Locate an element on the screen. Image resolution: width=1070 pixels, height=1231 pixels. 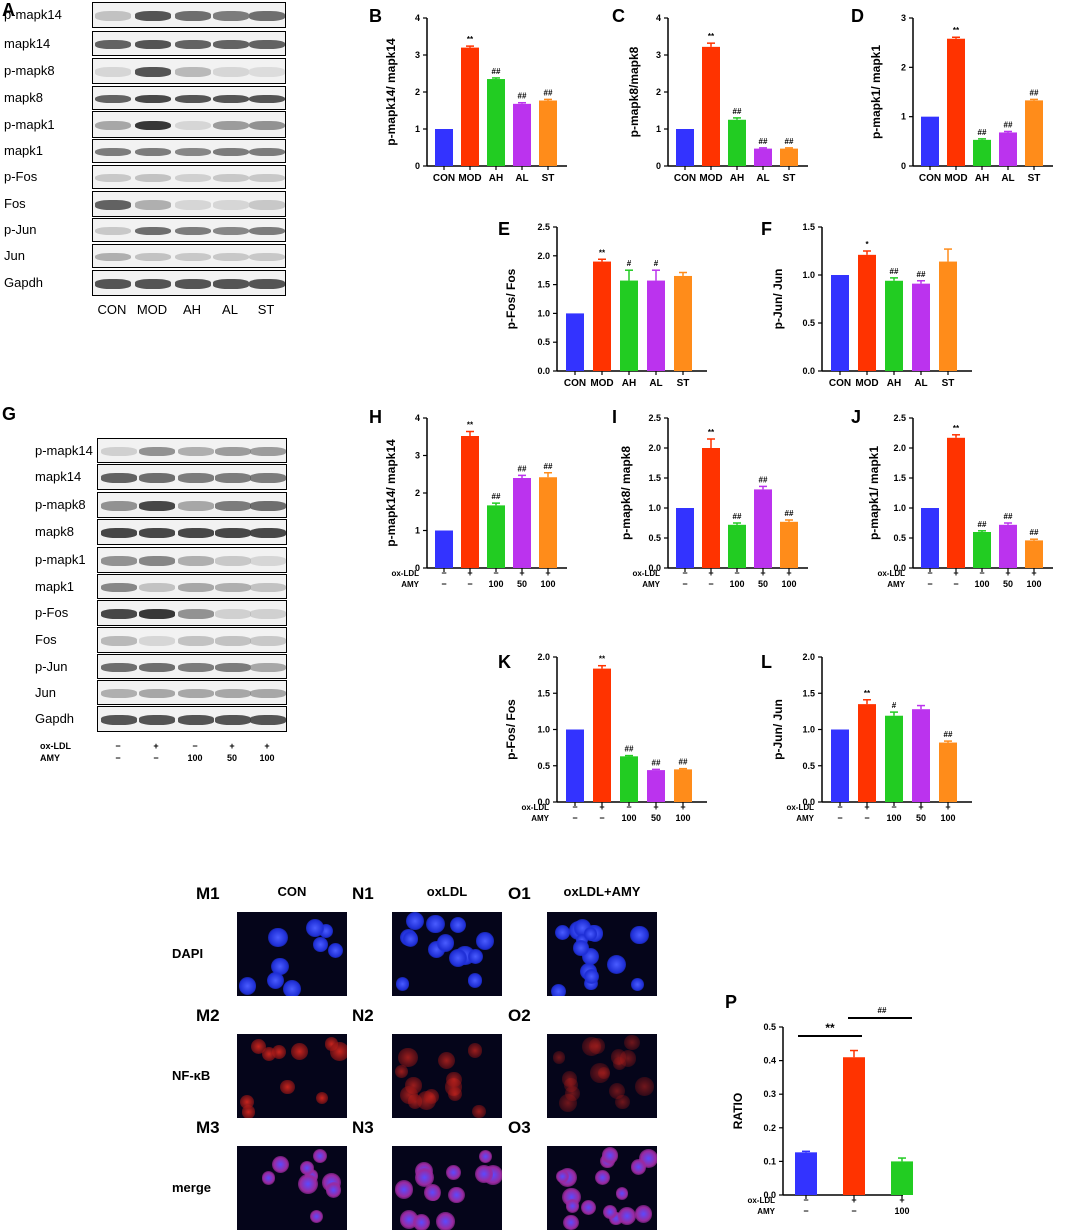
treatment-value: 50 is located at coordinates (763, 584).